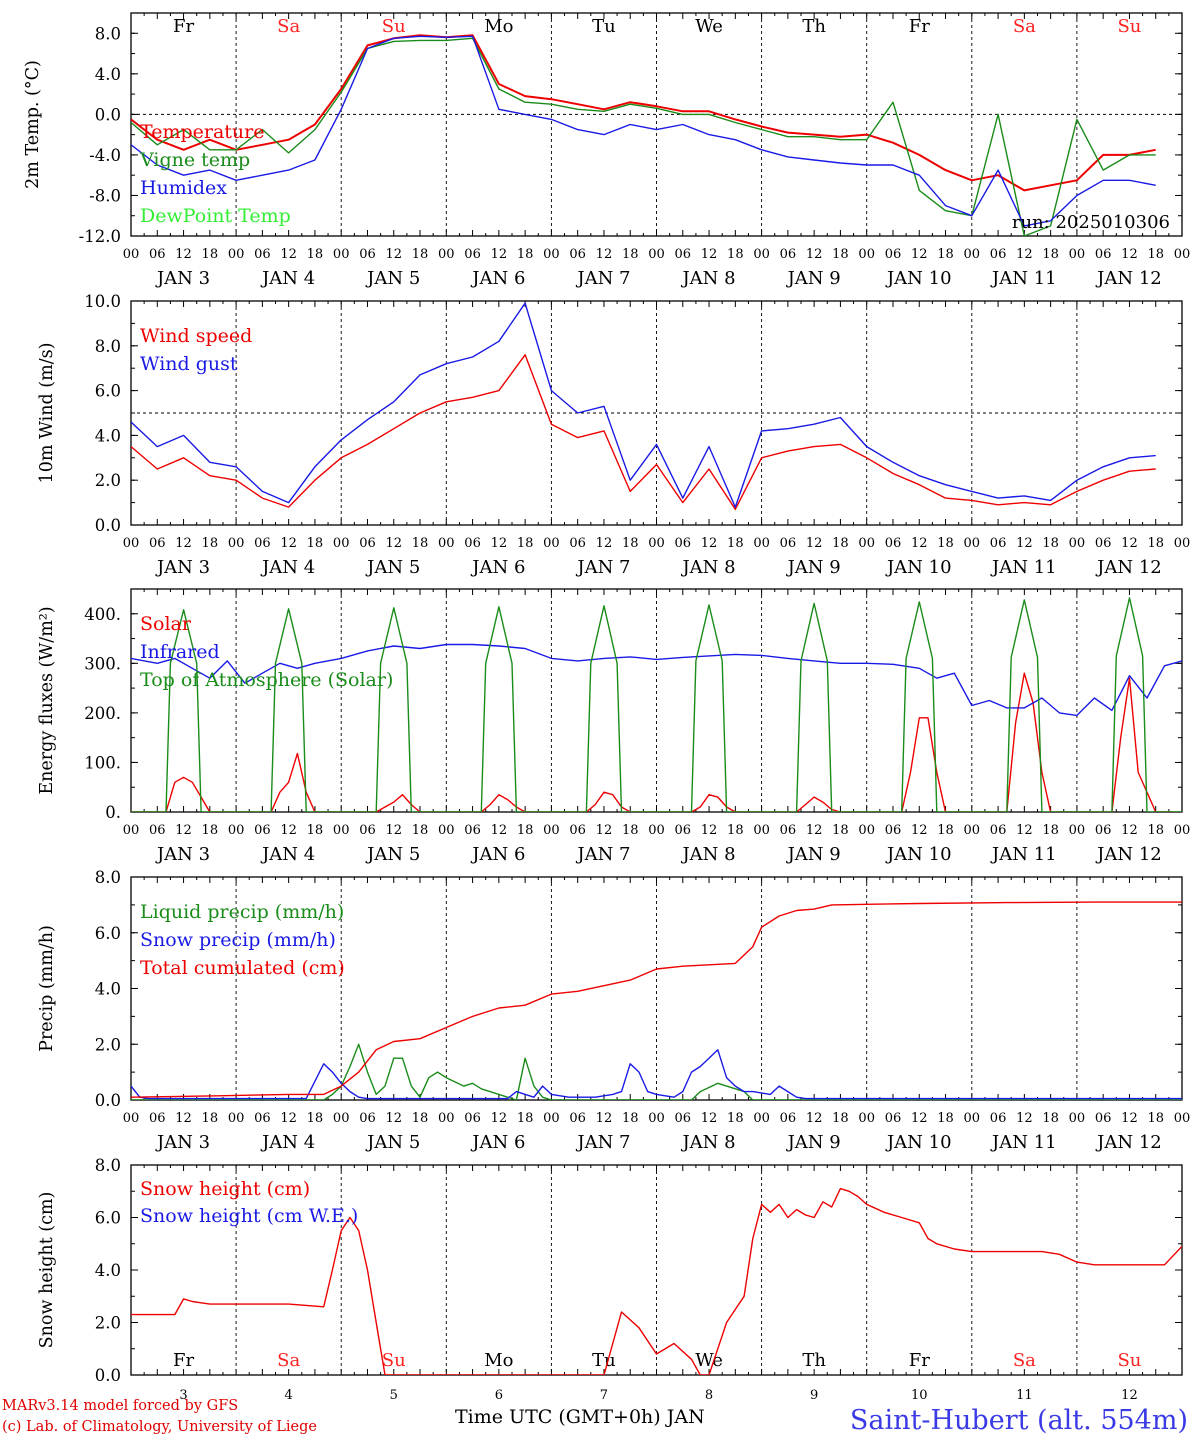 Image resolution: width=1194 pixels, height=1440 pixels. I want to click on legend-entry: Liquid precip (mm/h), so click(242, 912).